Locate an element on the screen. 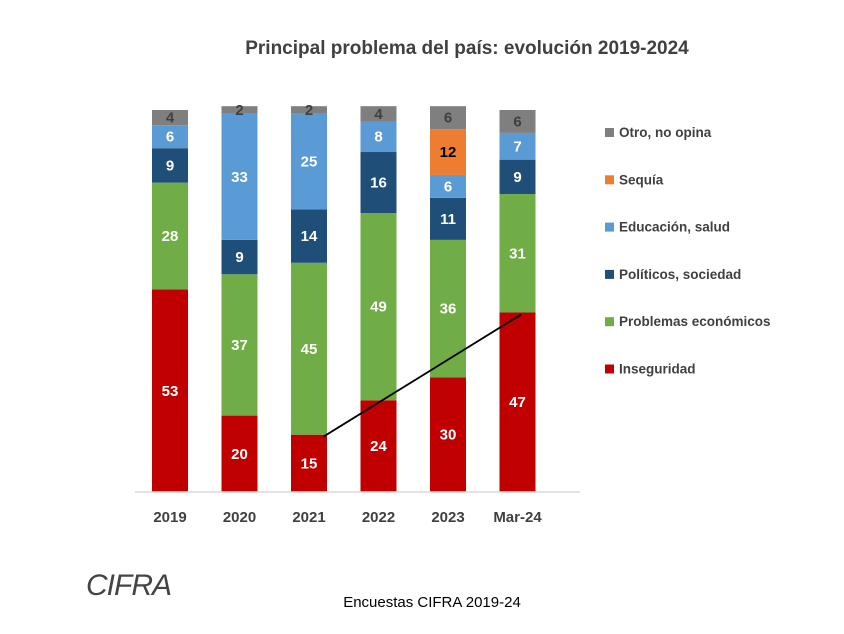 The height and width of the screenshot is (634, 844). category-label: 2023 is located at coordinates (447, 517).